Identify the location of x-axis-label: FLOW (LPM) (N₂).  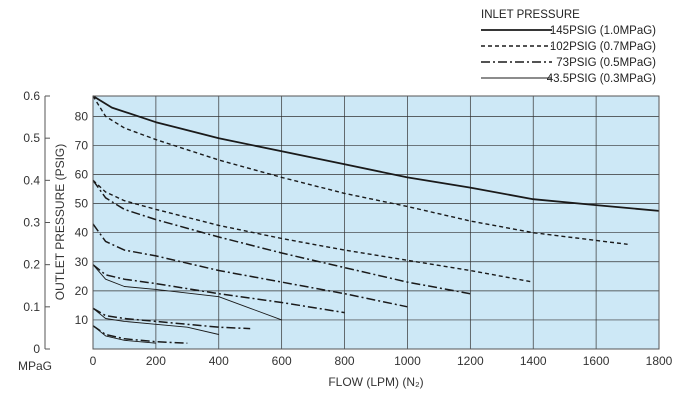
(375, 382).